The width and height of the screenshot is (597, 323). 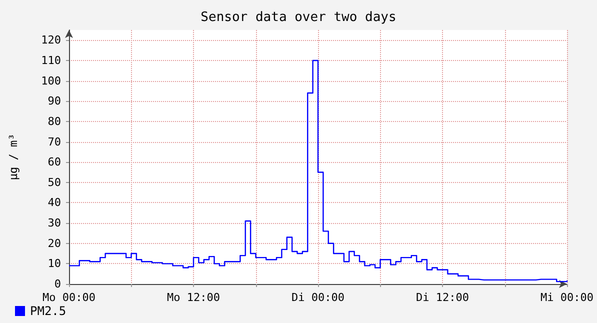 I want to click on y-tick-label: 90, so click(x=54, y=101).